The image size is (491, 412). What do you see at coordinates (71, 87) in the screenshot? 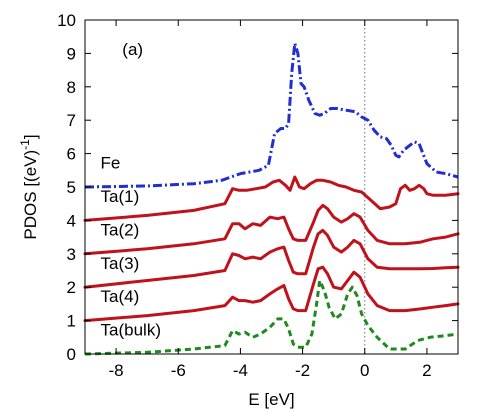
I see `y-tick-label: 8` at bounding box center [71, 87].